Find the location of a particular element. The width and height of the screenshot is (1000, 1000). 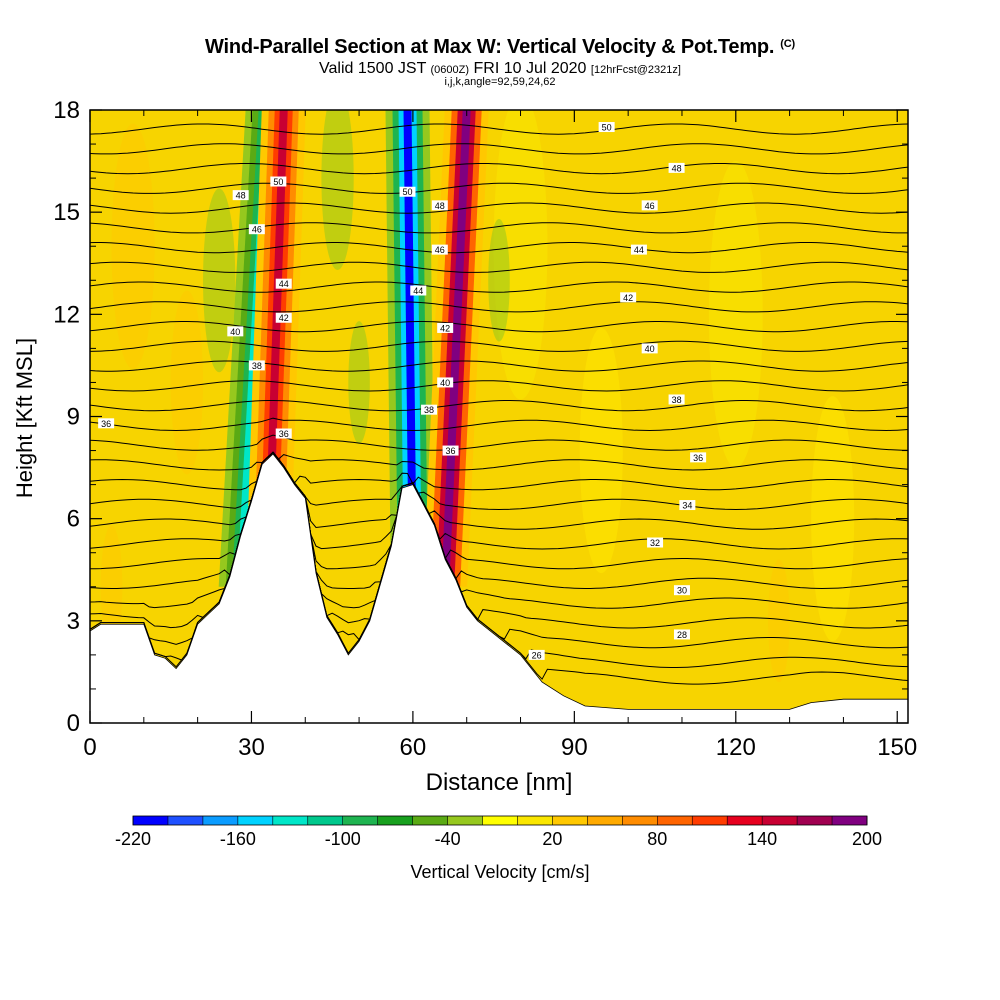

y-tick-label: 15 is located at coordinates (66, 212).